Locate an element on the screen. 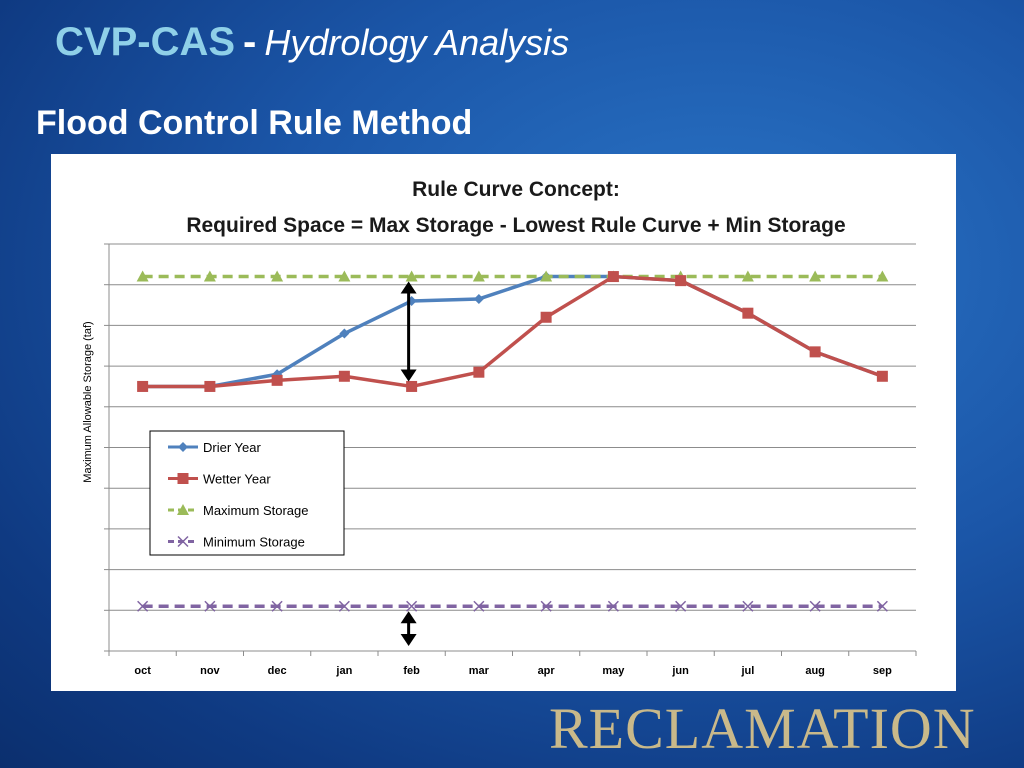 Image resolution: width=1024 pixels, height=768 pixels. slide-title: CVP-CAS - Hydrology Analysis is located at coordinates (312, 42).